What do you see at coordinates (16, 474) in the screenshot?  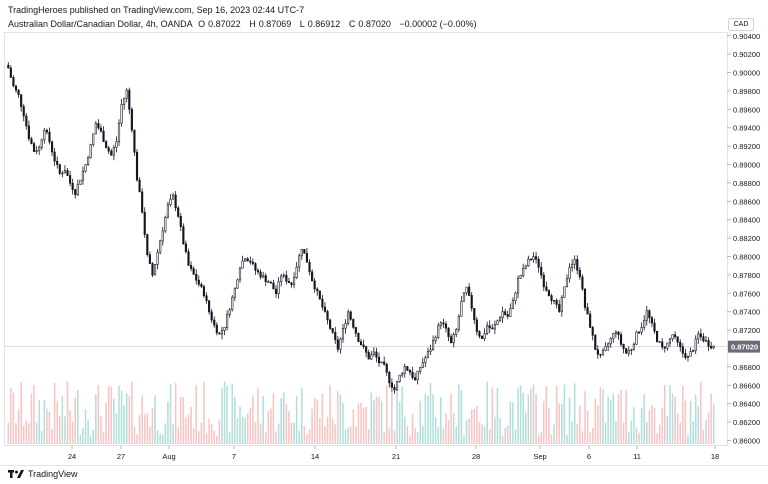 I see `tradingview-logo-icon` at bounding box center [16, 474].